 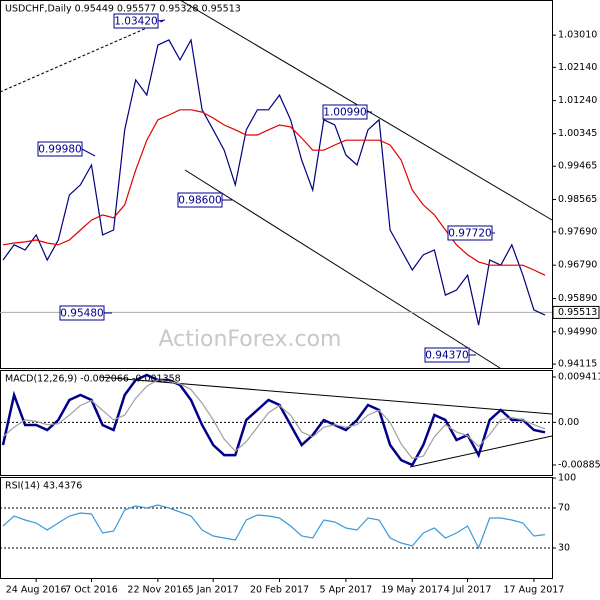 I want to click on panel-title: MACD(12,26,9) -0.002066 -0.001358, so click(x=93, y=379).